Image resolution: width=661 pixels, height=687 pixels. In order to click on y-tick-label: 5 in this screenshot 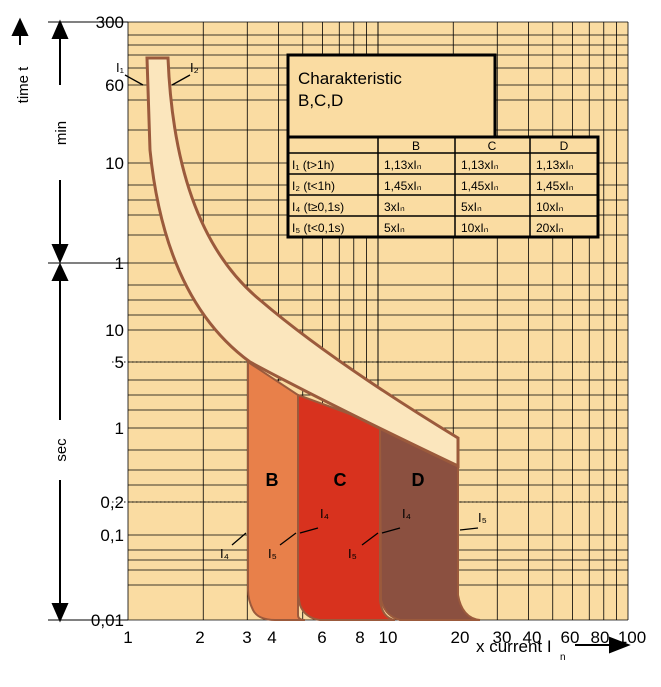, I will do `click(119, 362)`.